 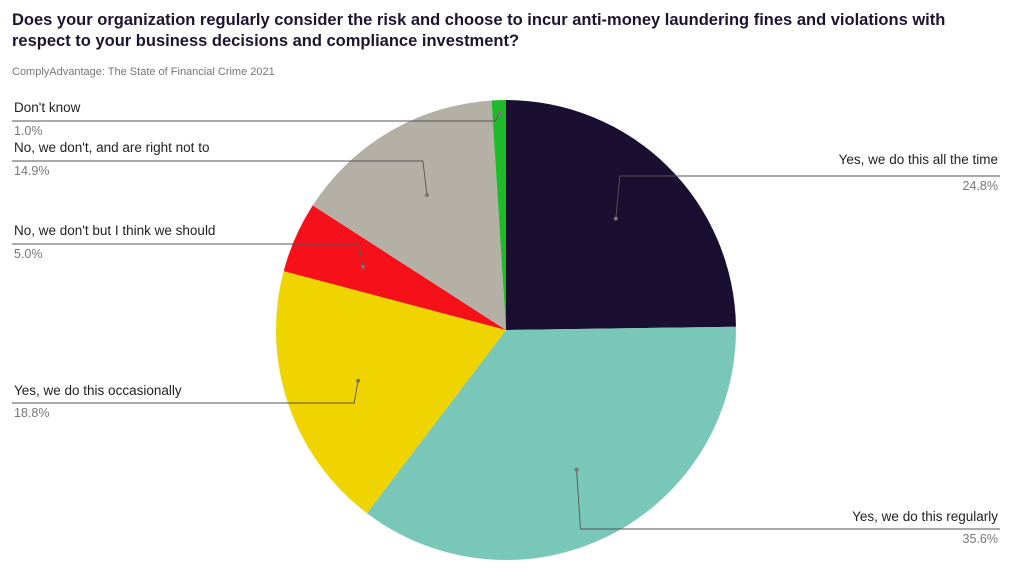 What do you see at coordinates (980, 186) in the screenshot?
I see `slice-value-yes-we-do-this-all-the-time: 24.8%` at bounding box center [980, 186].